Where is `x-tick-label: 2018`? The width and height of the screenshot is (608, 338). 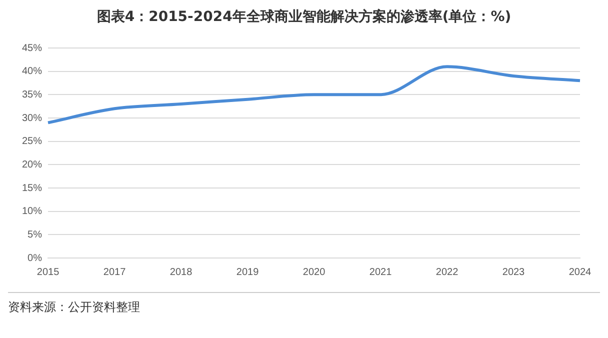 x-tick-label: 2018 is located at coordinates (181, 272).